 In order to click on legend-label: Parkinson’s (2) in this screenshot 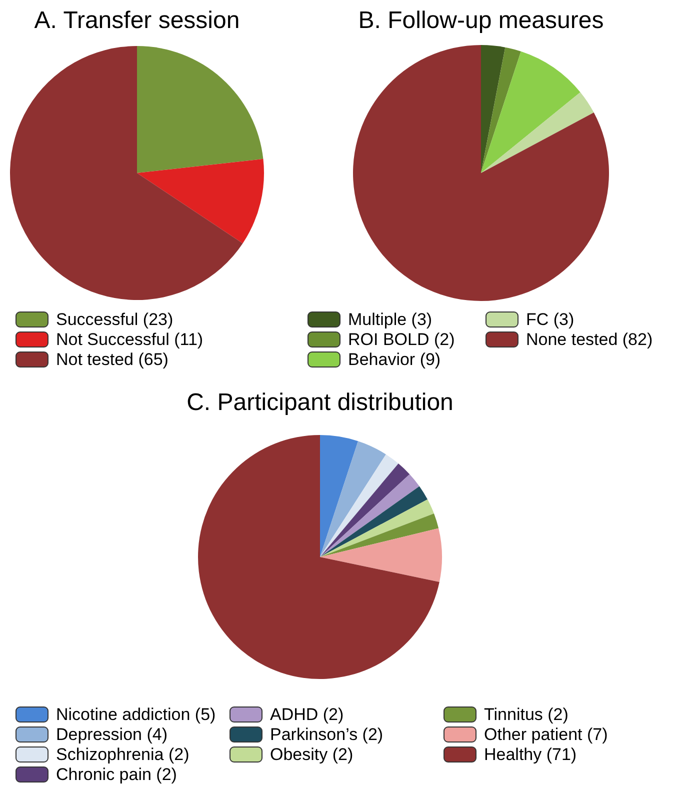, I will do `click(327, 734)`.